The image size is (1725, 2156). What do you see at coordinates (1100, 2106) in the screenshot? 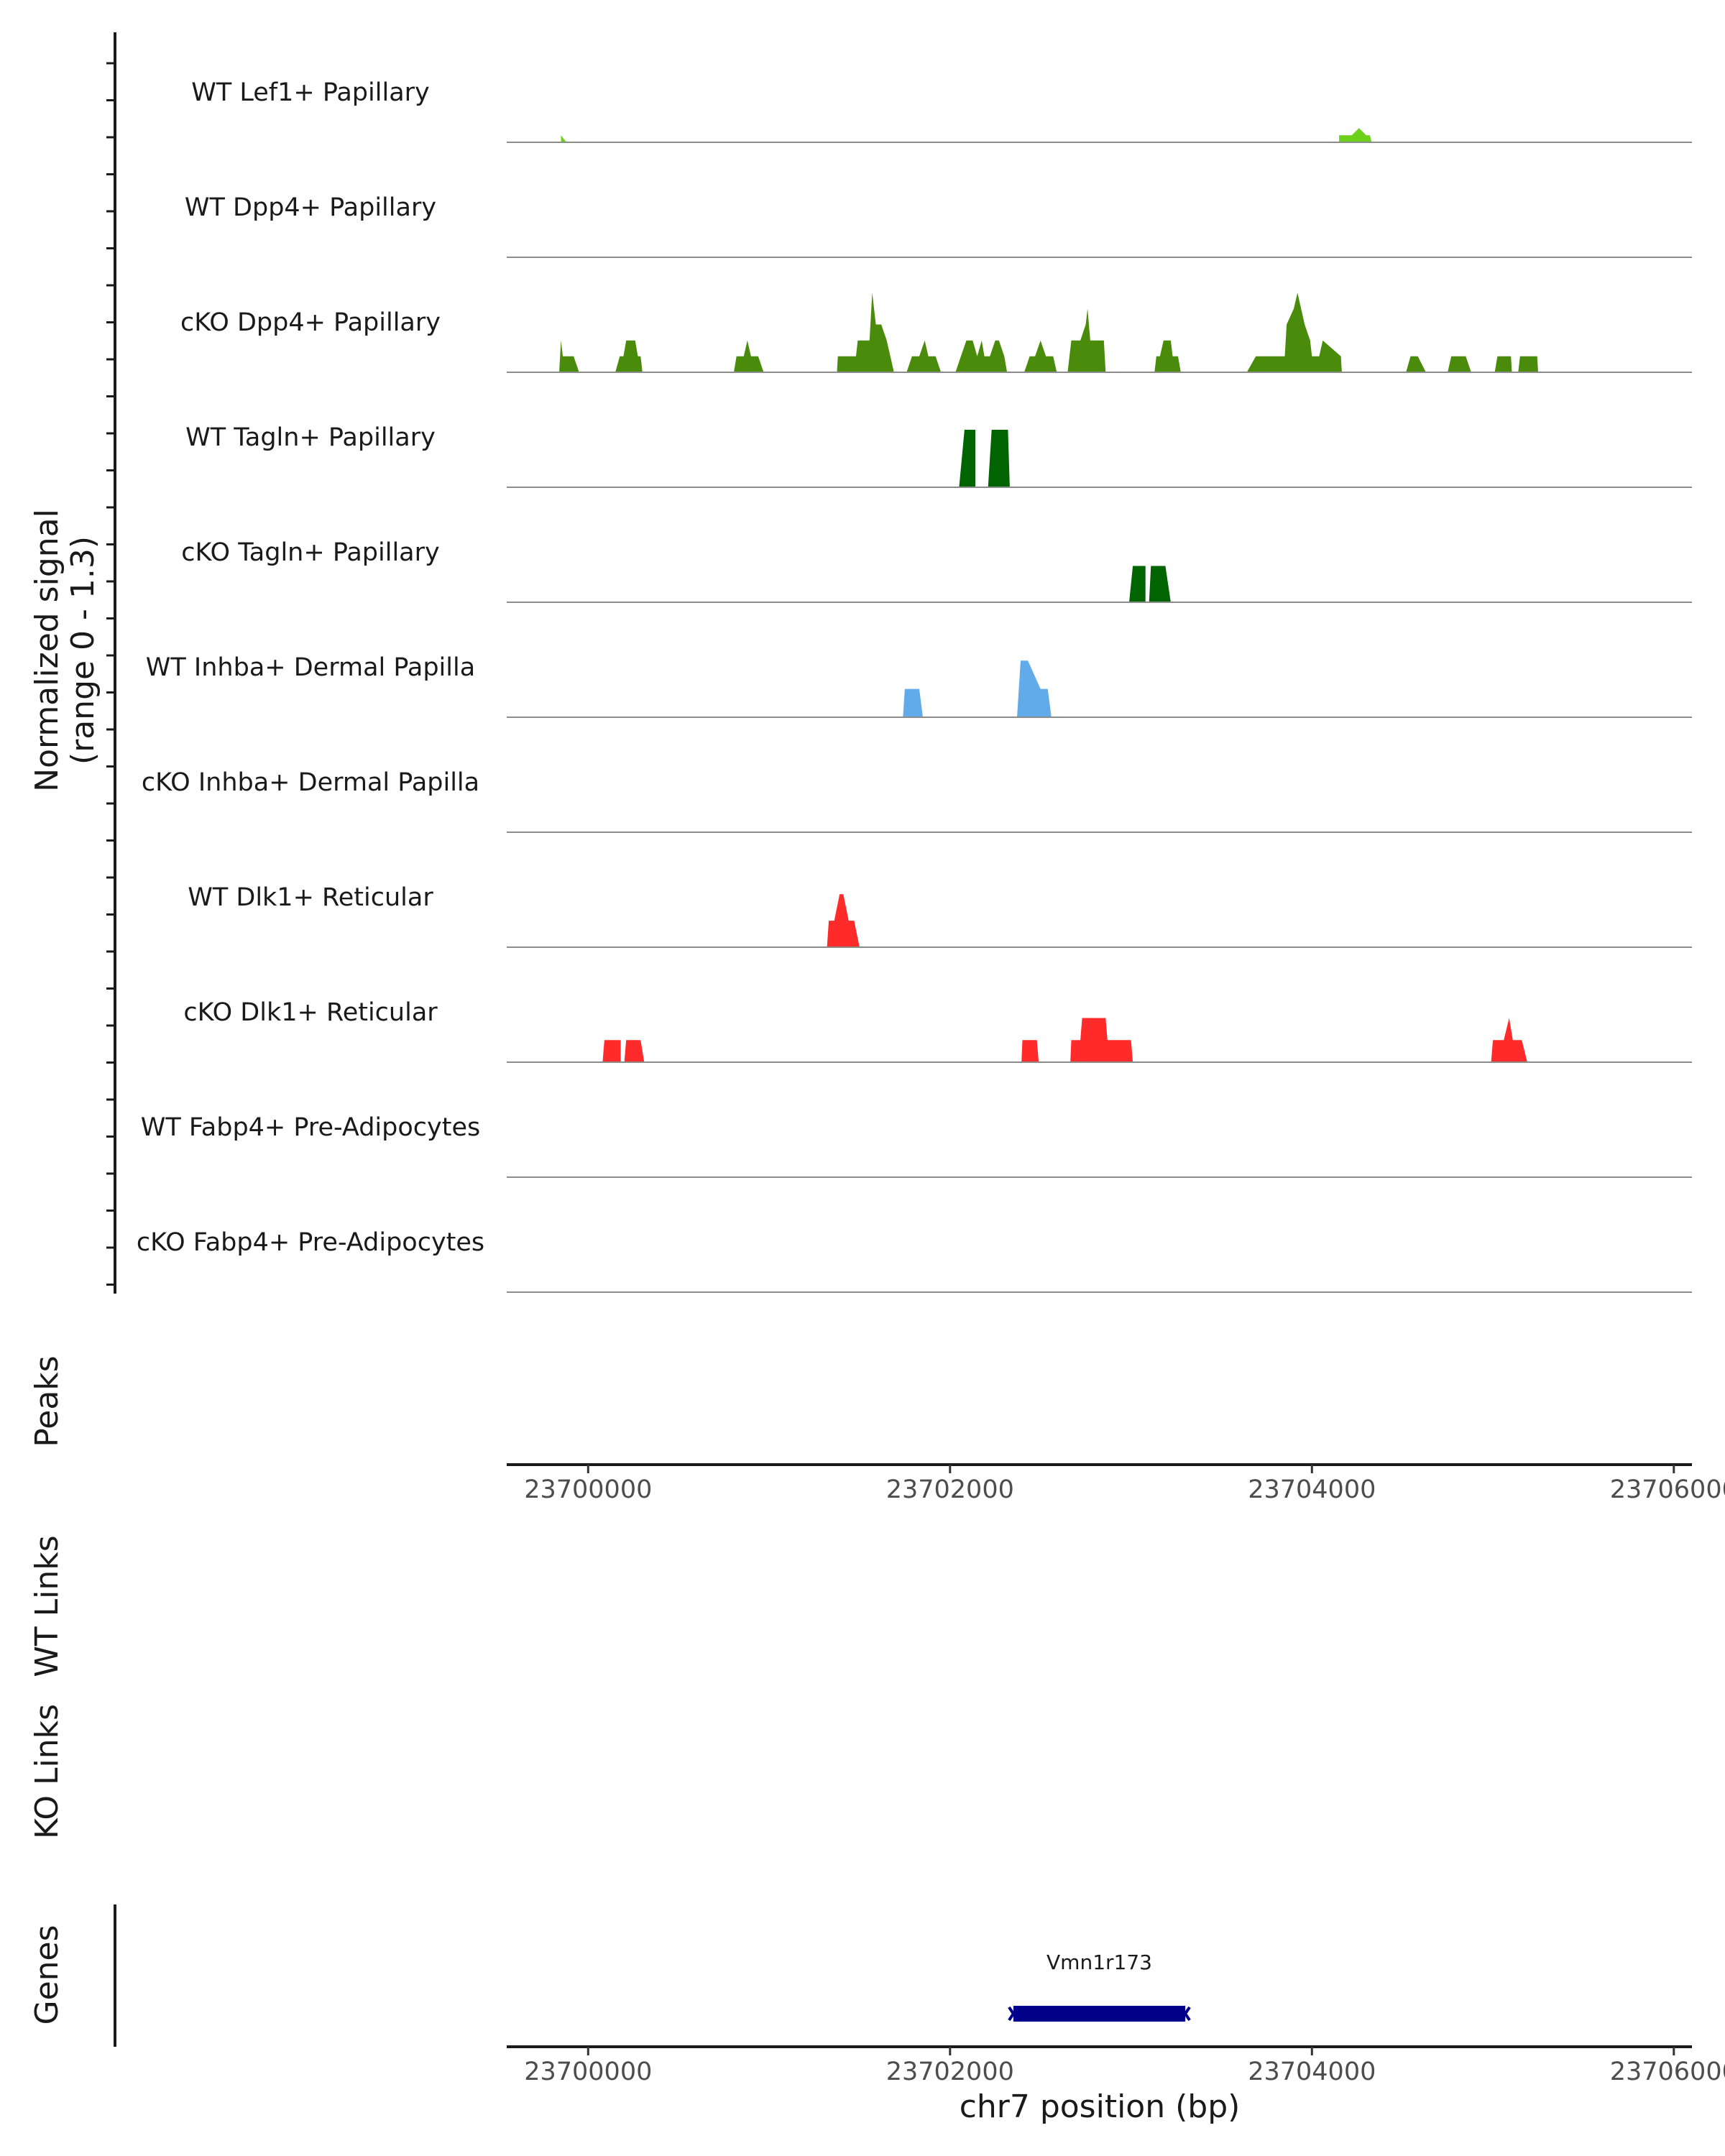
I see `x-axis-title: chr7 position (bp)` at bounding box center [1100, 2106].